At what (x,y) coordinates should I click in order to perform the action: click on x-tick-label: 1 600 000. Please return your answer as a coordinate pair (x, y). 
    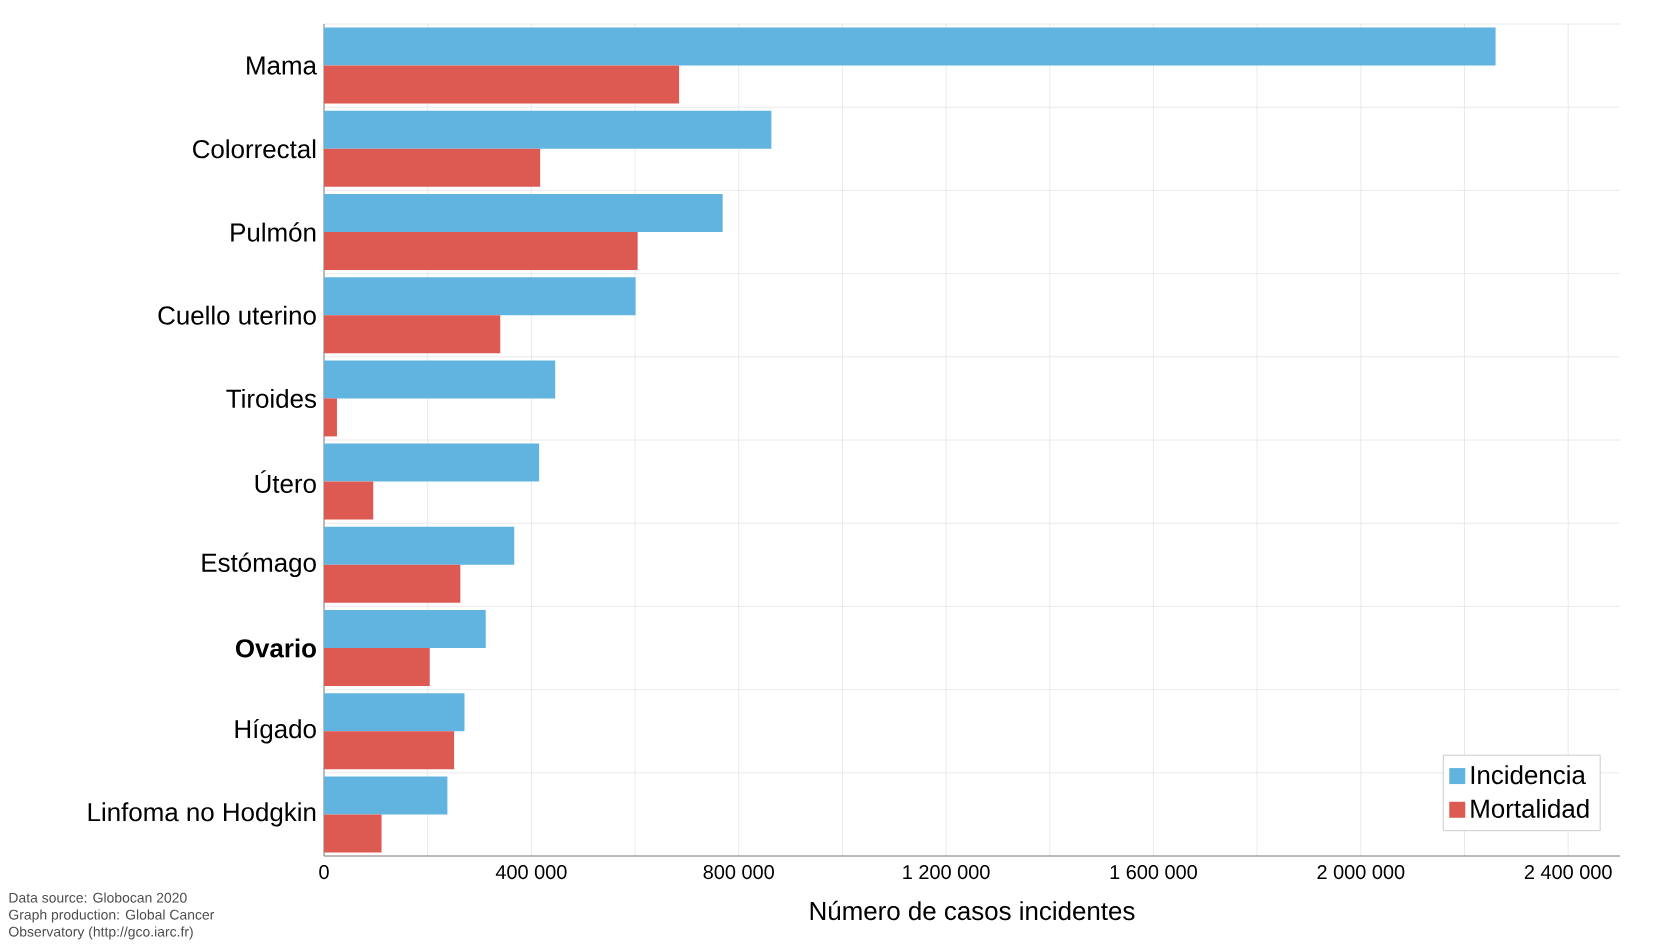
    Looking at the image, I should click on (1153, 872).